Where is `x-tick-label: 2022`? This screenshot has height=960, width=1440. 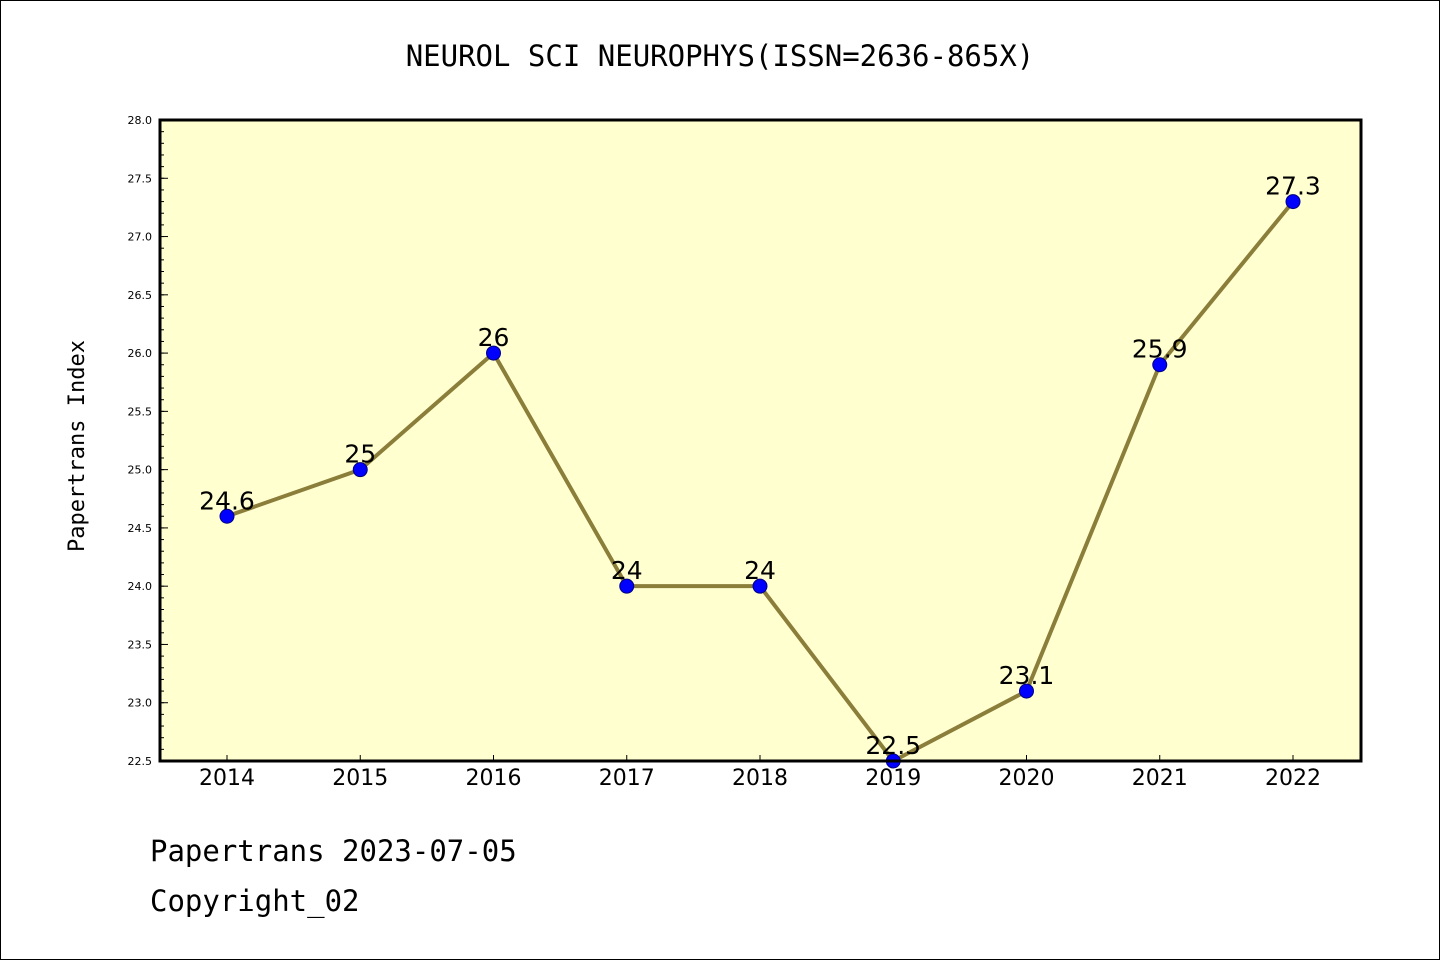
x-tick-label: 2022 is located at coordinates (1293, 778).